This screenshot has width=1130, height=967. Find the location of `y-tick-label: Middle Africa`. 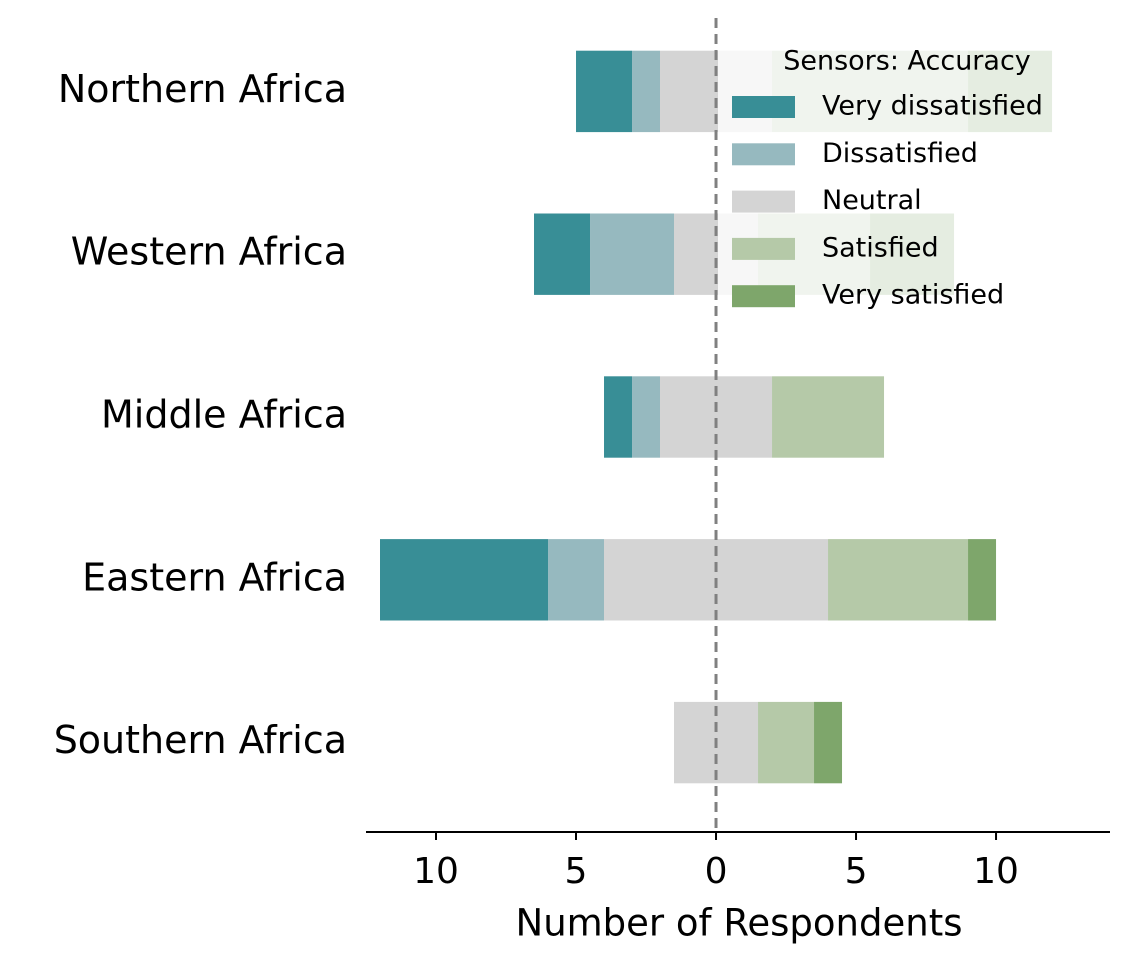

y-tick-label: Middle Africa is located at coordinates (224, 415).